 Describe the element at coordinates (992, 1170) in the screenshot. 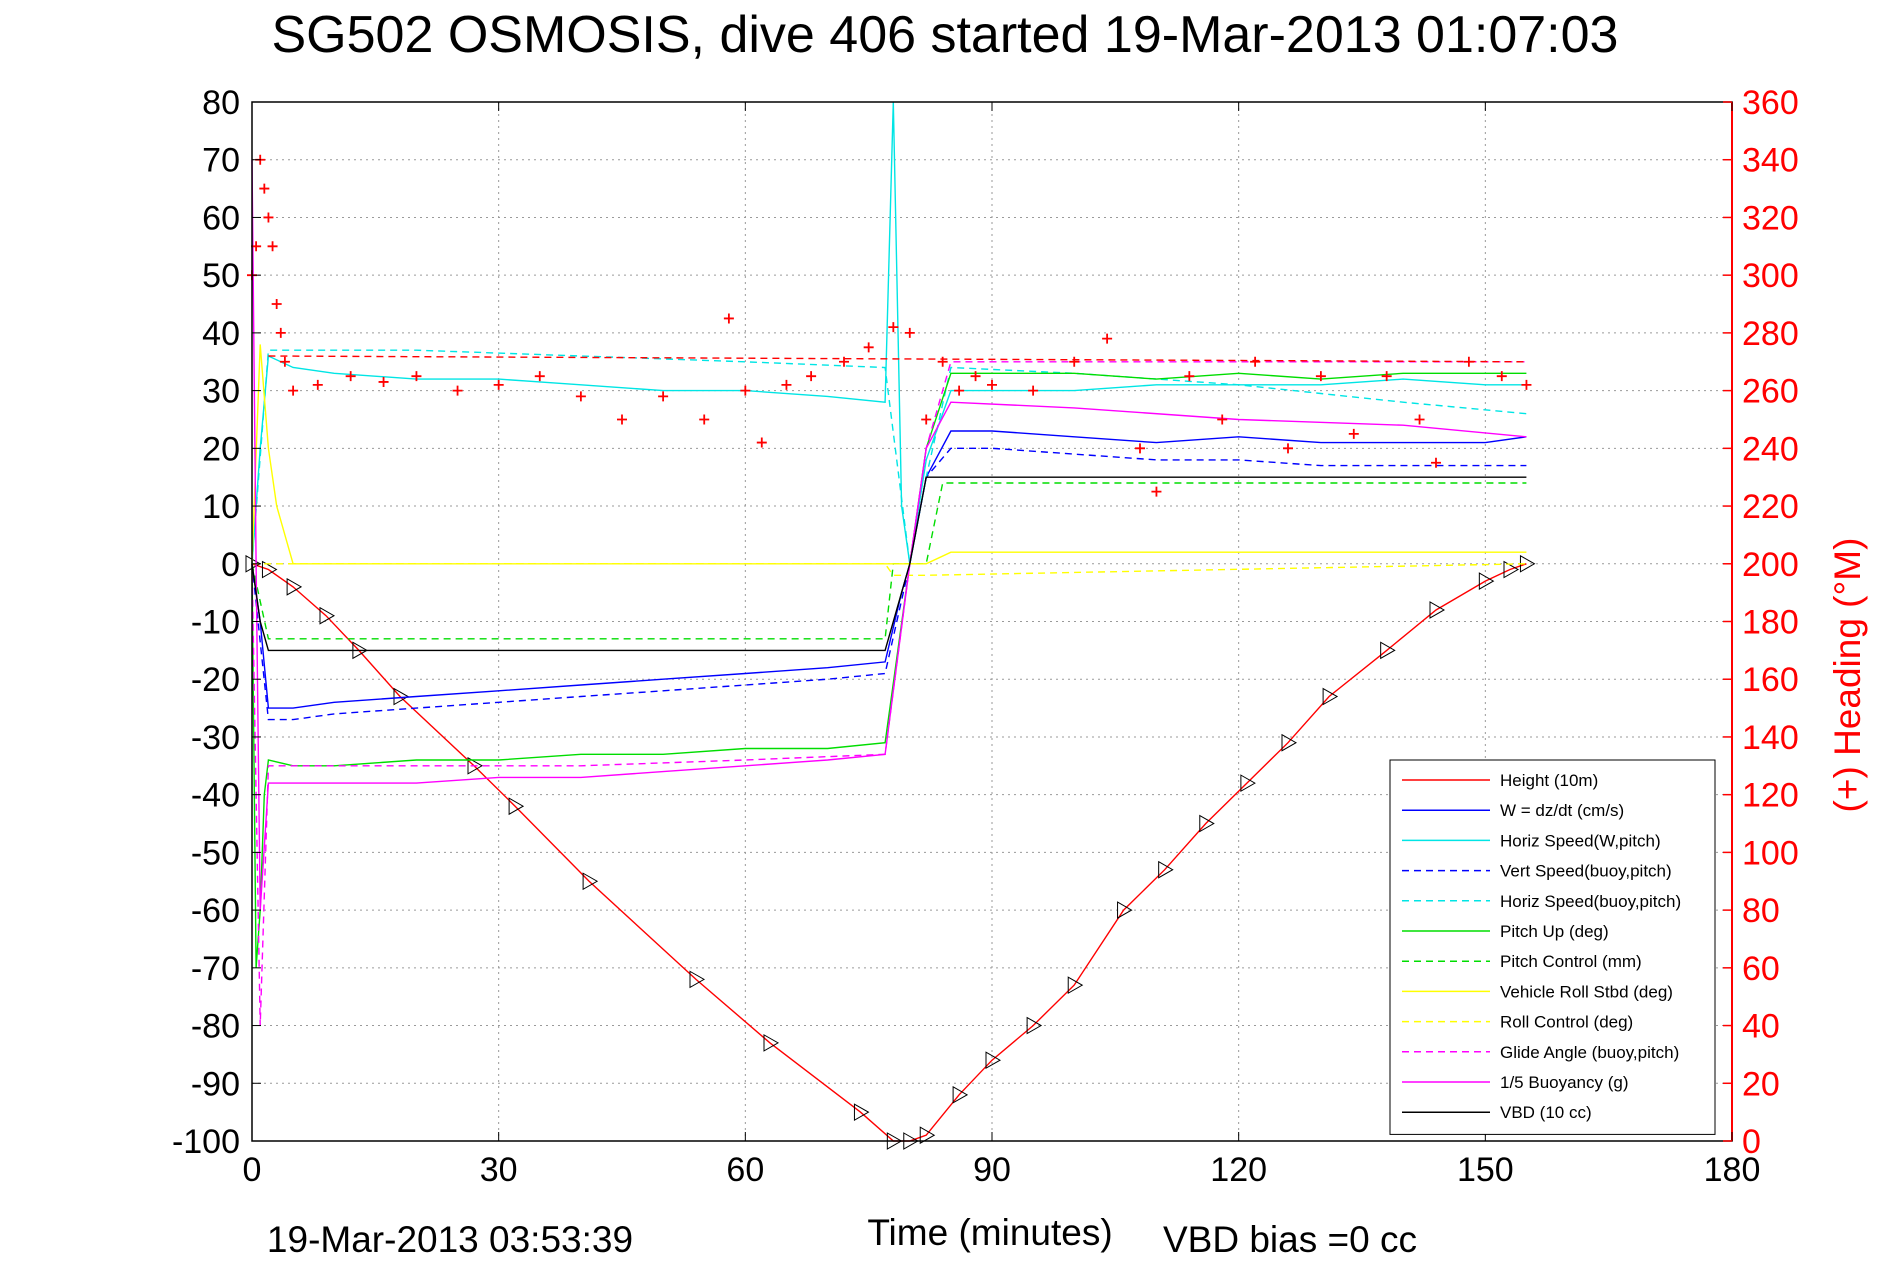

I see `x-tick-label: 90` at that location.